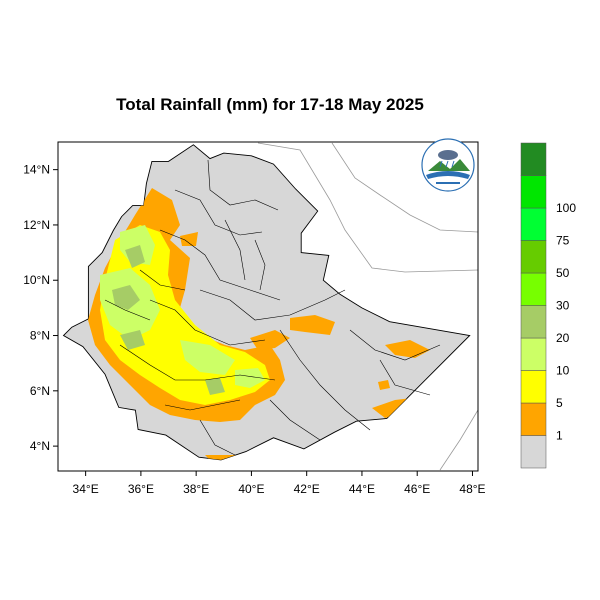  I want to click on x-tick-label: 48°E, so click(472, 489).